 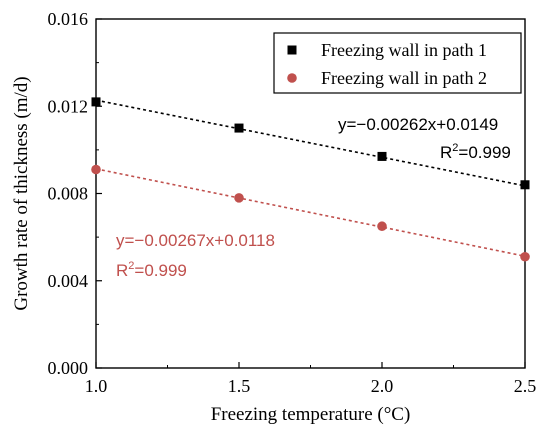 What do you see at coordinates (311, 414) in the screenshot?
I see `x-axis-label: Freezing temperature (°C)` at bounding box center [311, 414].